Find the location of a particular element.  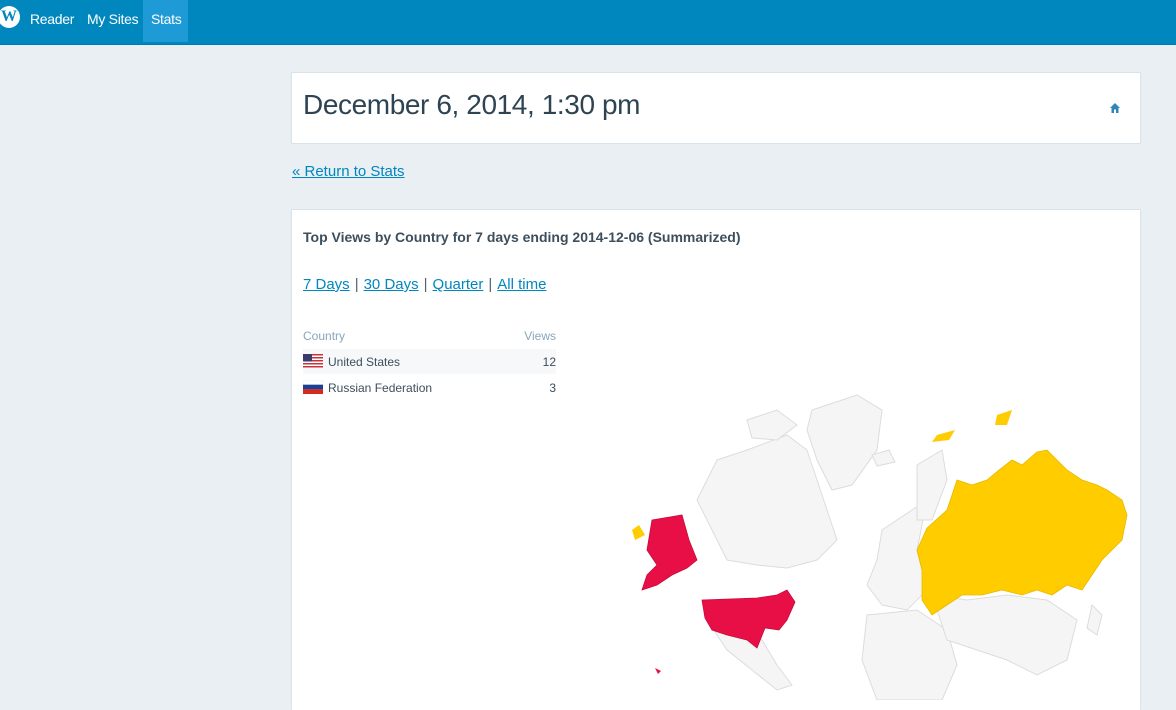

wordpress-logo-icon: W is located at coordinates (10, 17).